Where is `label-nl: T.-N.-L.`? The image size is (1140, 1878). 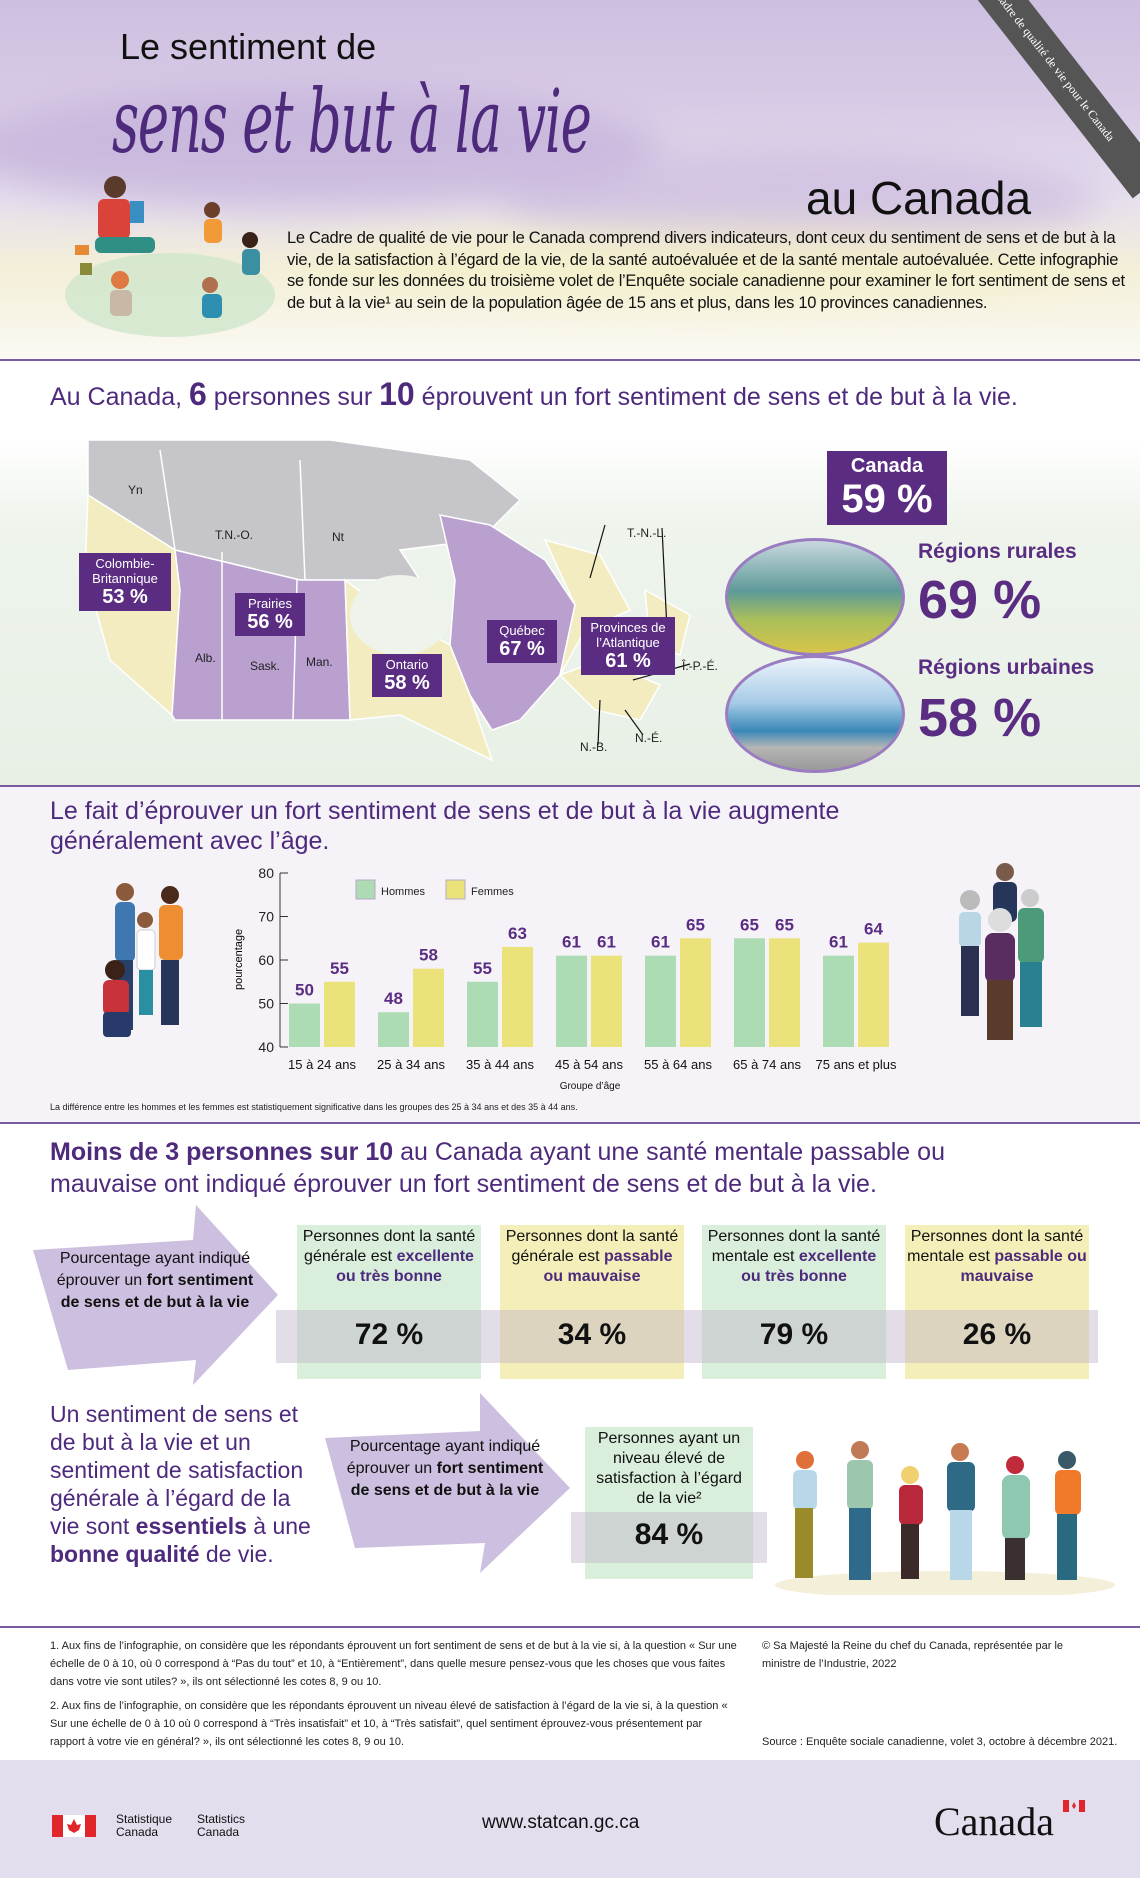 label-nl: T.-N.-L. is located at coordinates (647, 533).